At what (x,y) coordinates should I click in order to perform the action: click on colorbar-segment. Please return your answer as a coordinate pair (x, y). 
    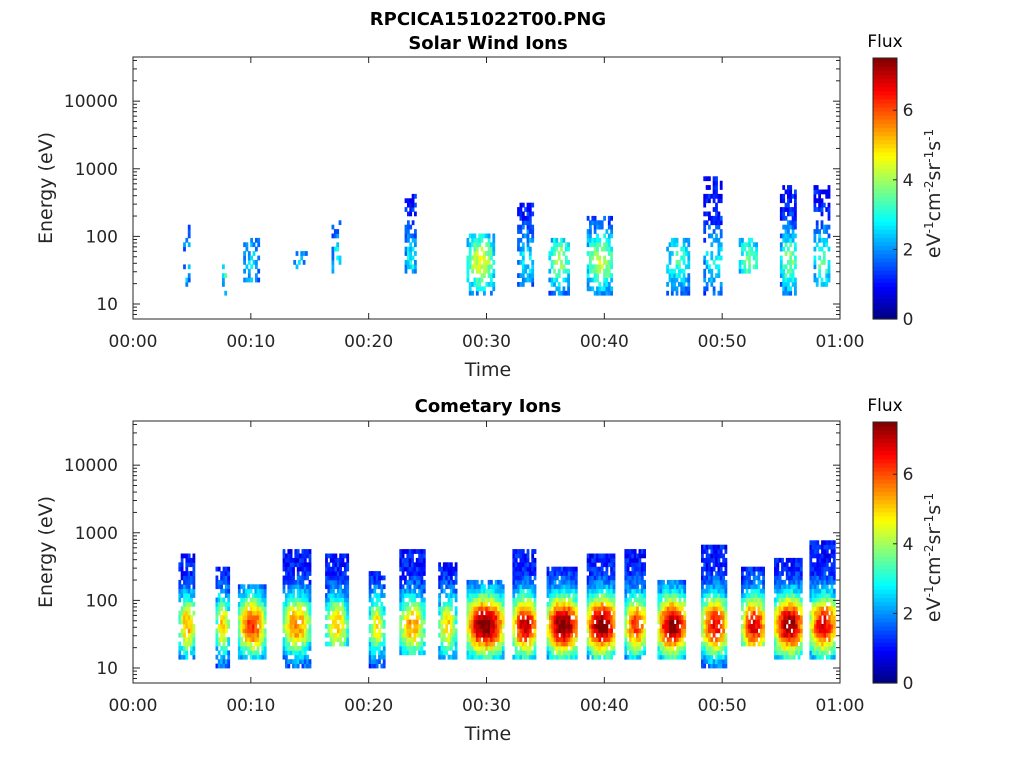
    Looking at the image, I should click on (885, 252).